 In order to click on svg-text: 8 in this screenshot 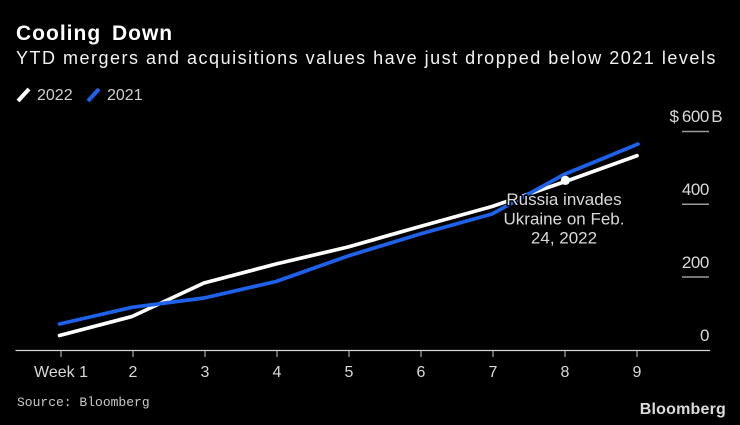, I will do `click(565, 372)`.